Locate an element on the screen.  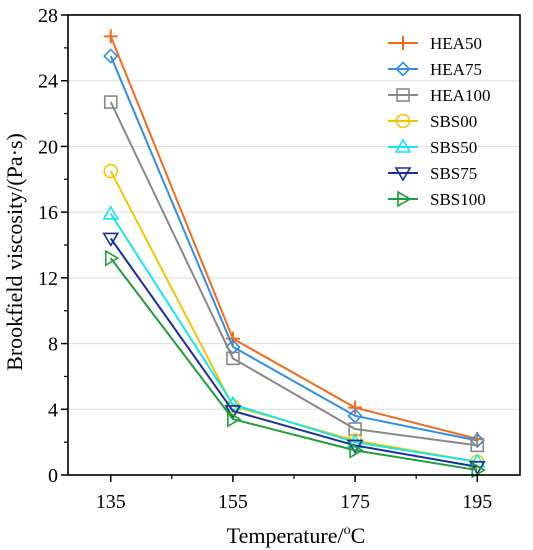
legend-entry: SBS75 is located at coordinates (432, 173).